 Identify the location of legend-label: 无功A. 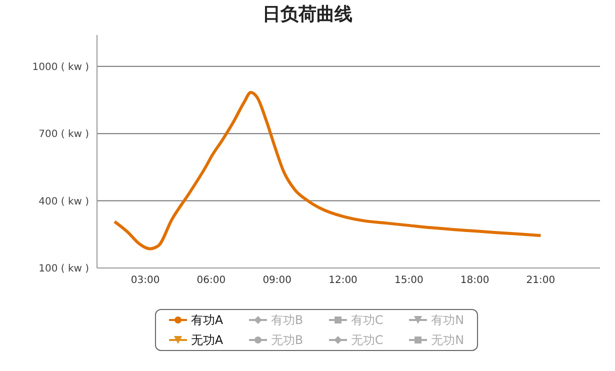
(207, 340).